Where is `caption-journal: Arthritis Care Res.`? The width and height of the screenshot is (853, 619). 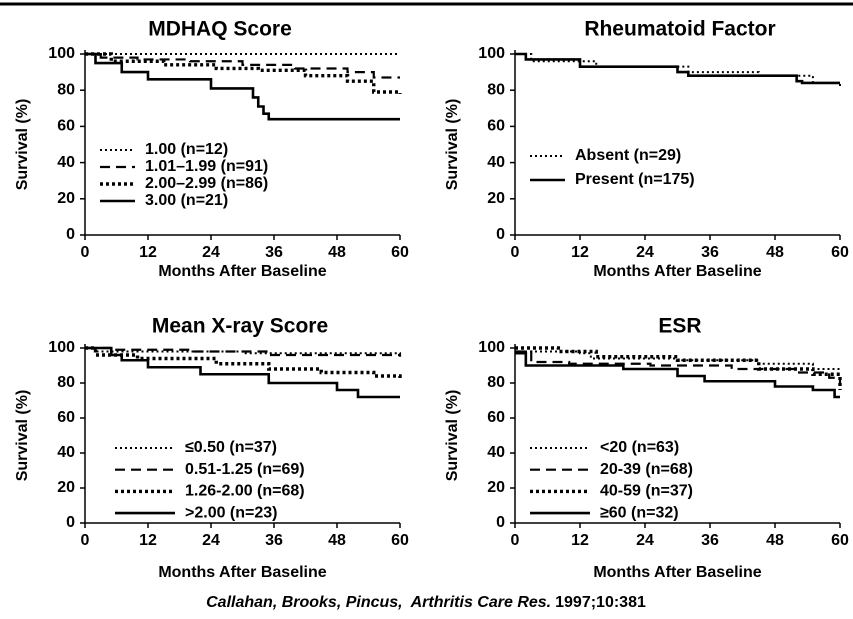
caption-journal: Arthritis Care Res. is located at coordinates (481, 602).